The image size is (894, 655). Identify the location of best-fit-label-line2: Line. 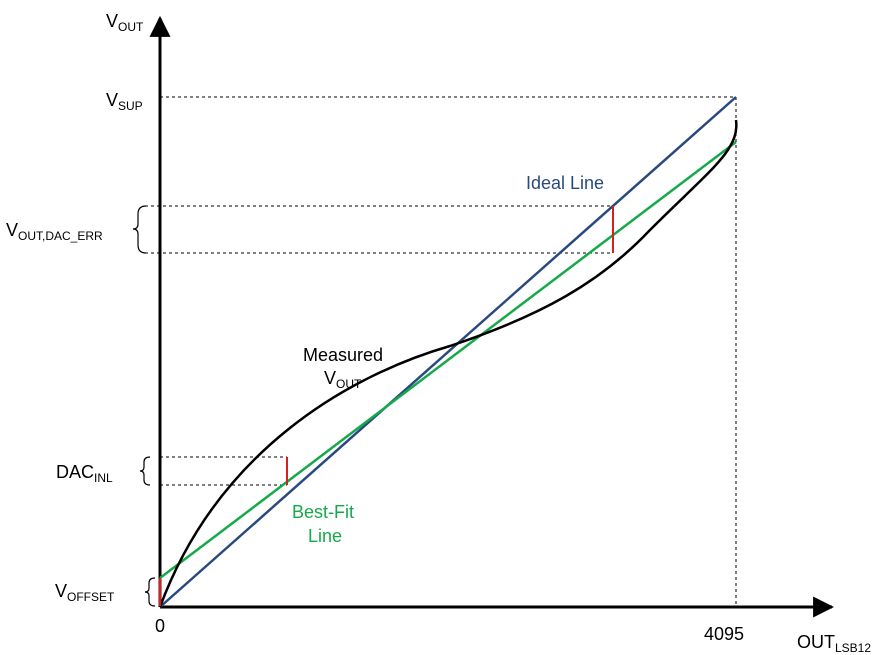
(325, 536).